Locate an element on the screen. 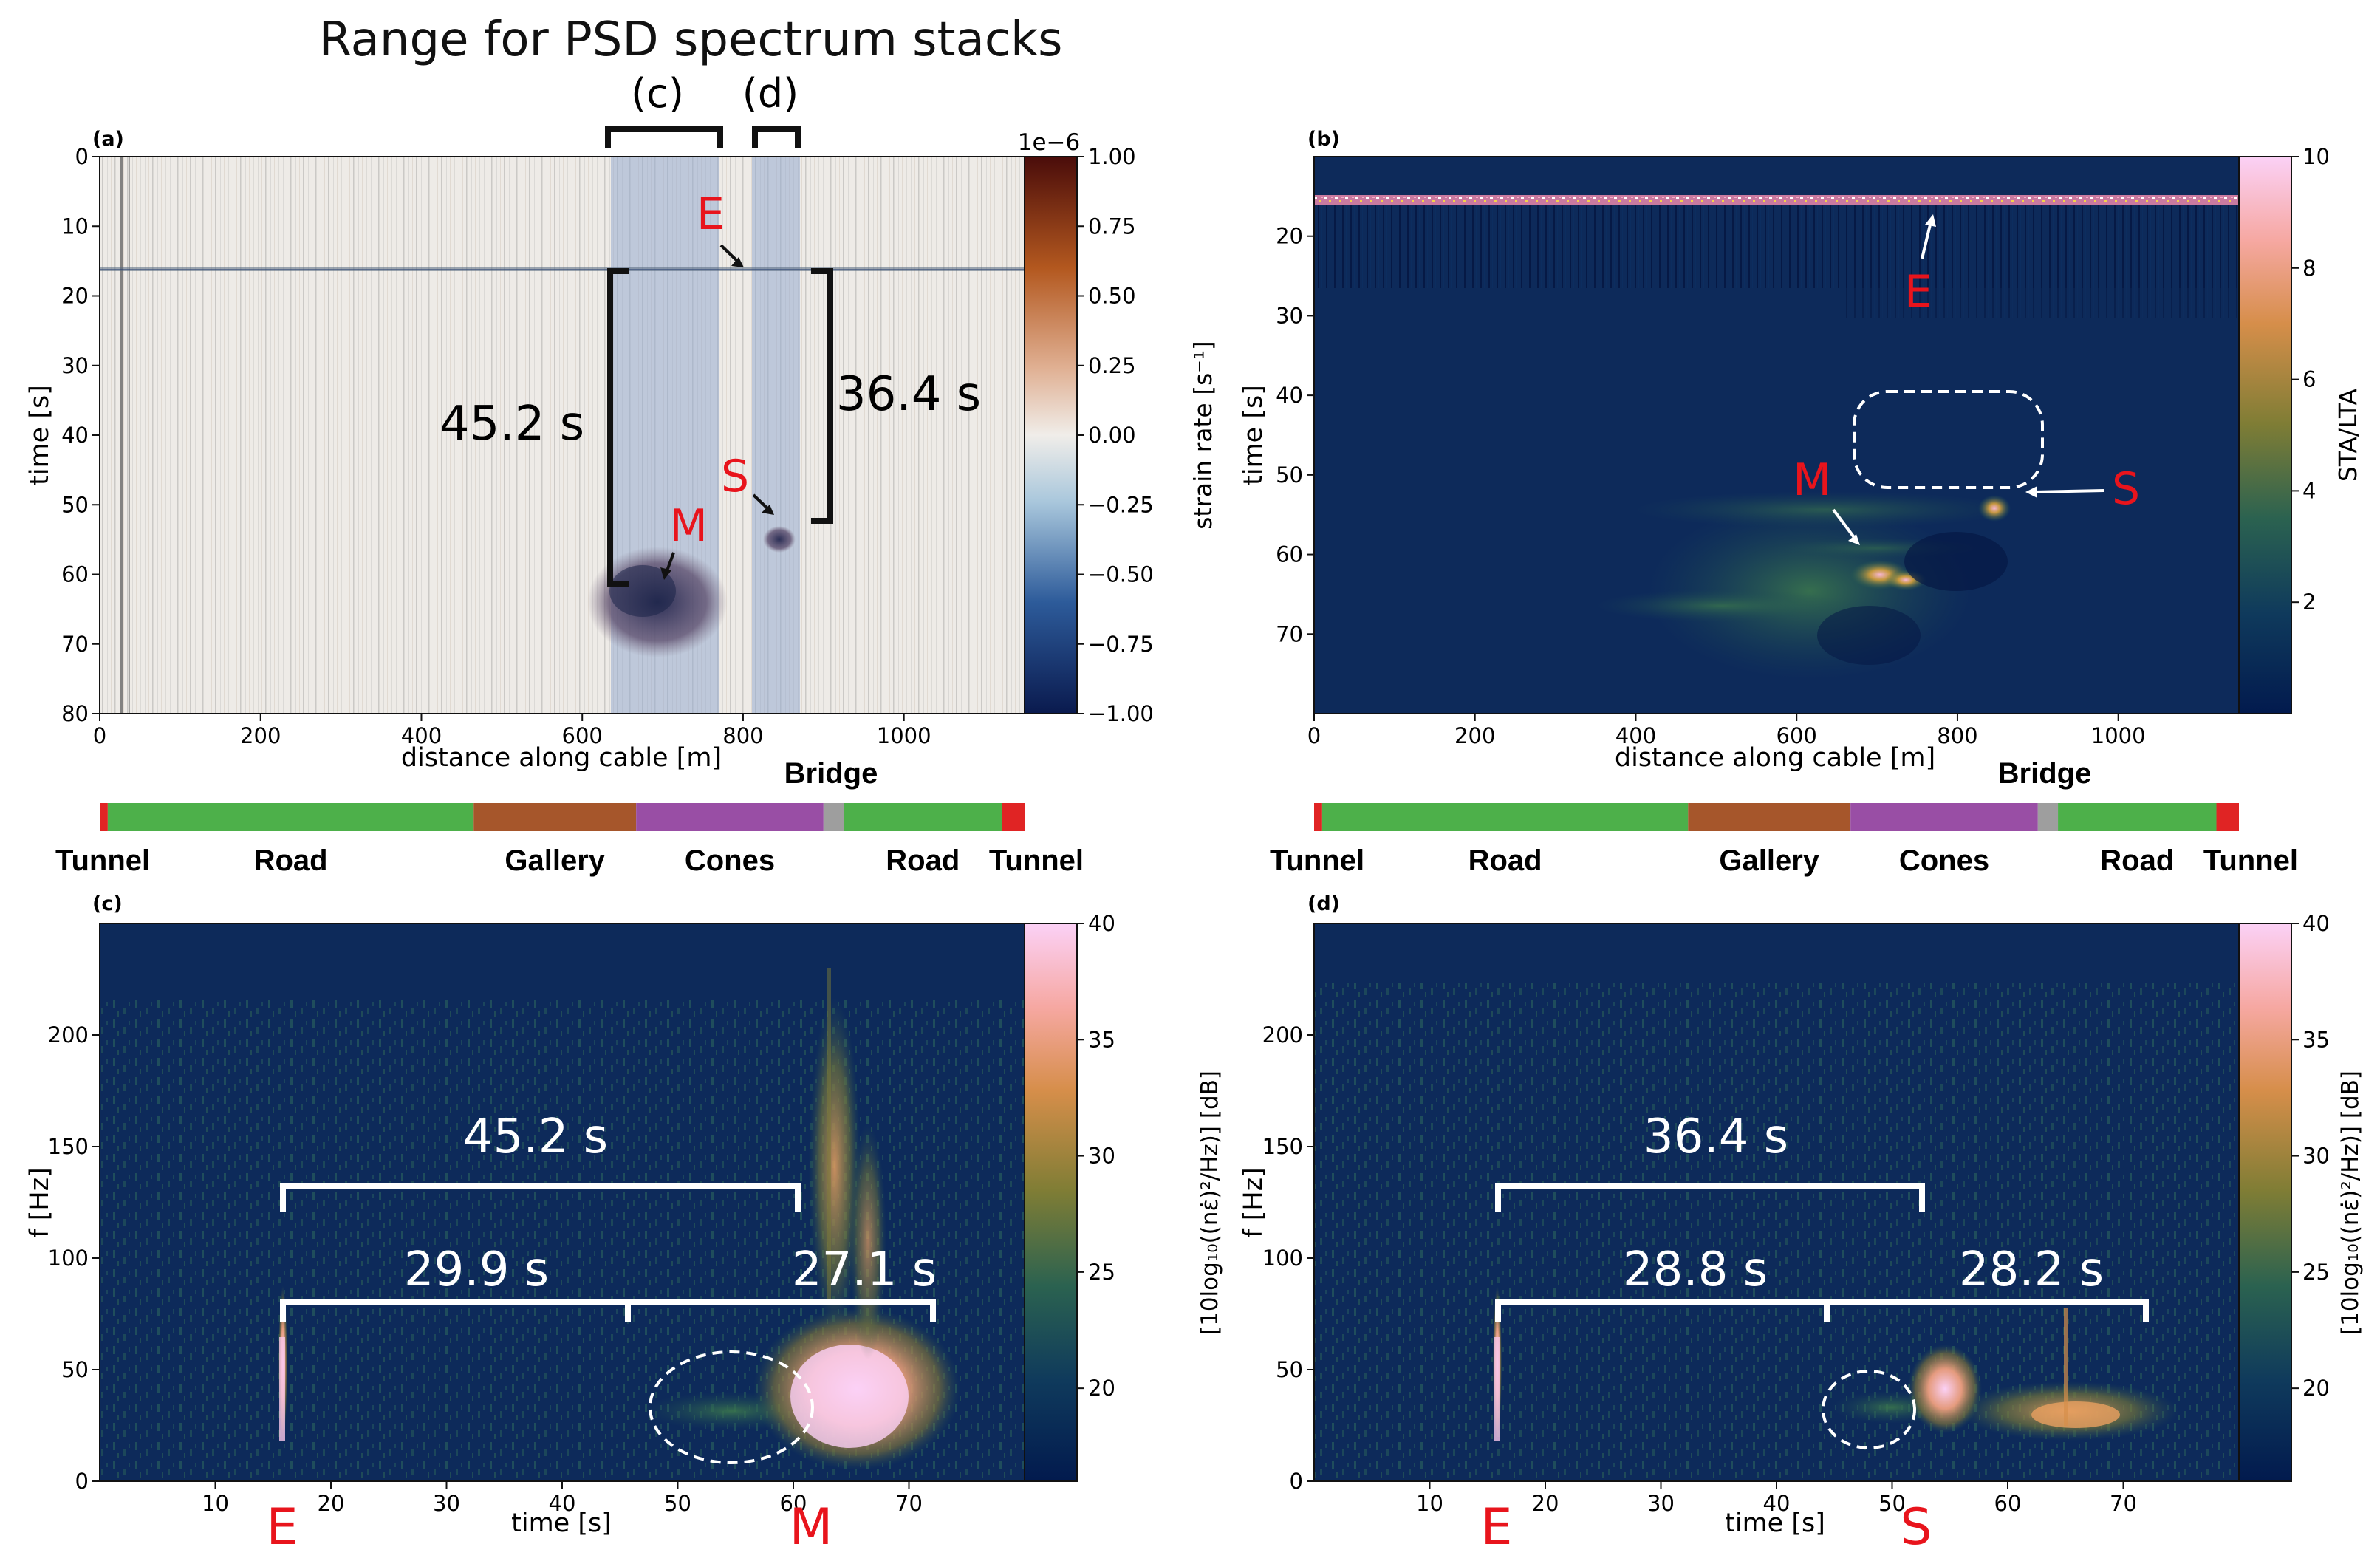  panel-a-ylabel: time [s] is located at coordinates (40, 435).